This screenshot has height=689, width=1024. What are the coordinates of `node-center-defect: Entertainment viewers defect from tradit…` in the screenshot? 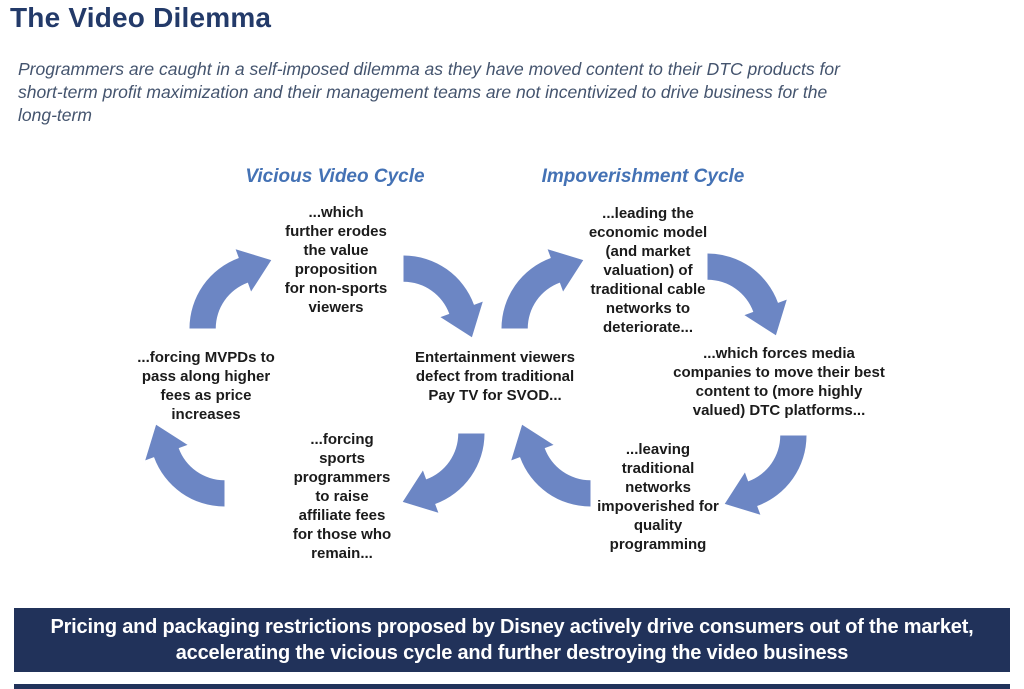 It's located at (495, 376).